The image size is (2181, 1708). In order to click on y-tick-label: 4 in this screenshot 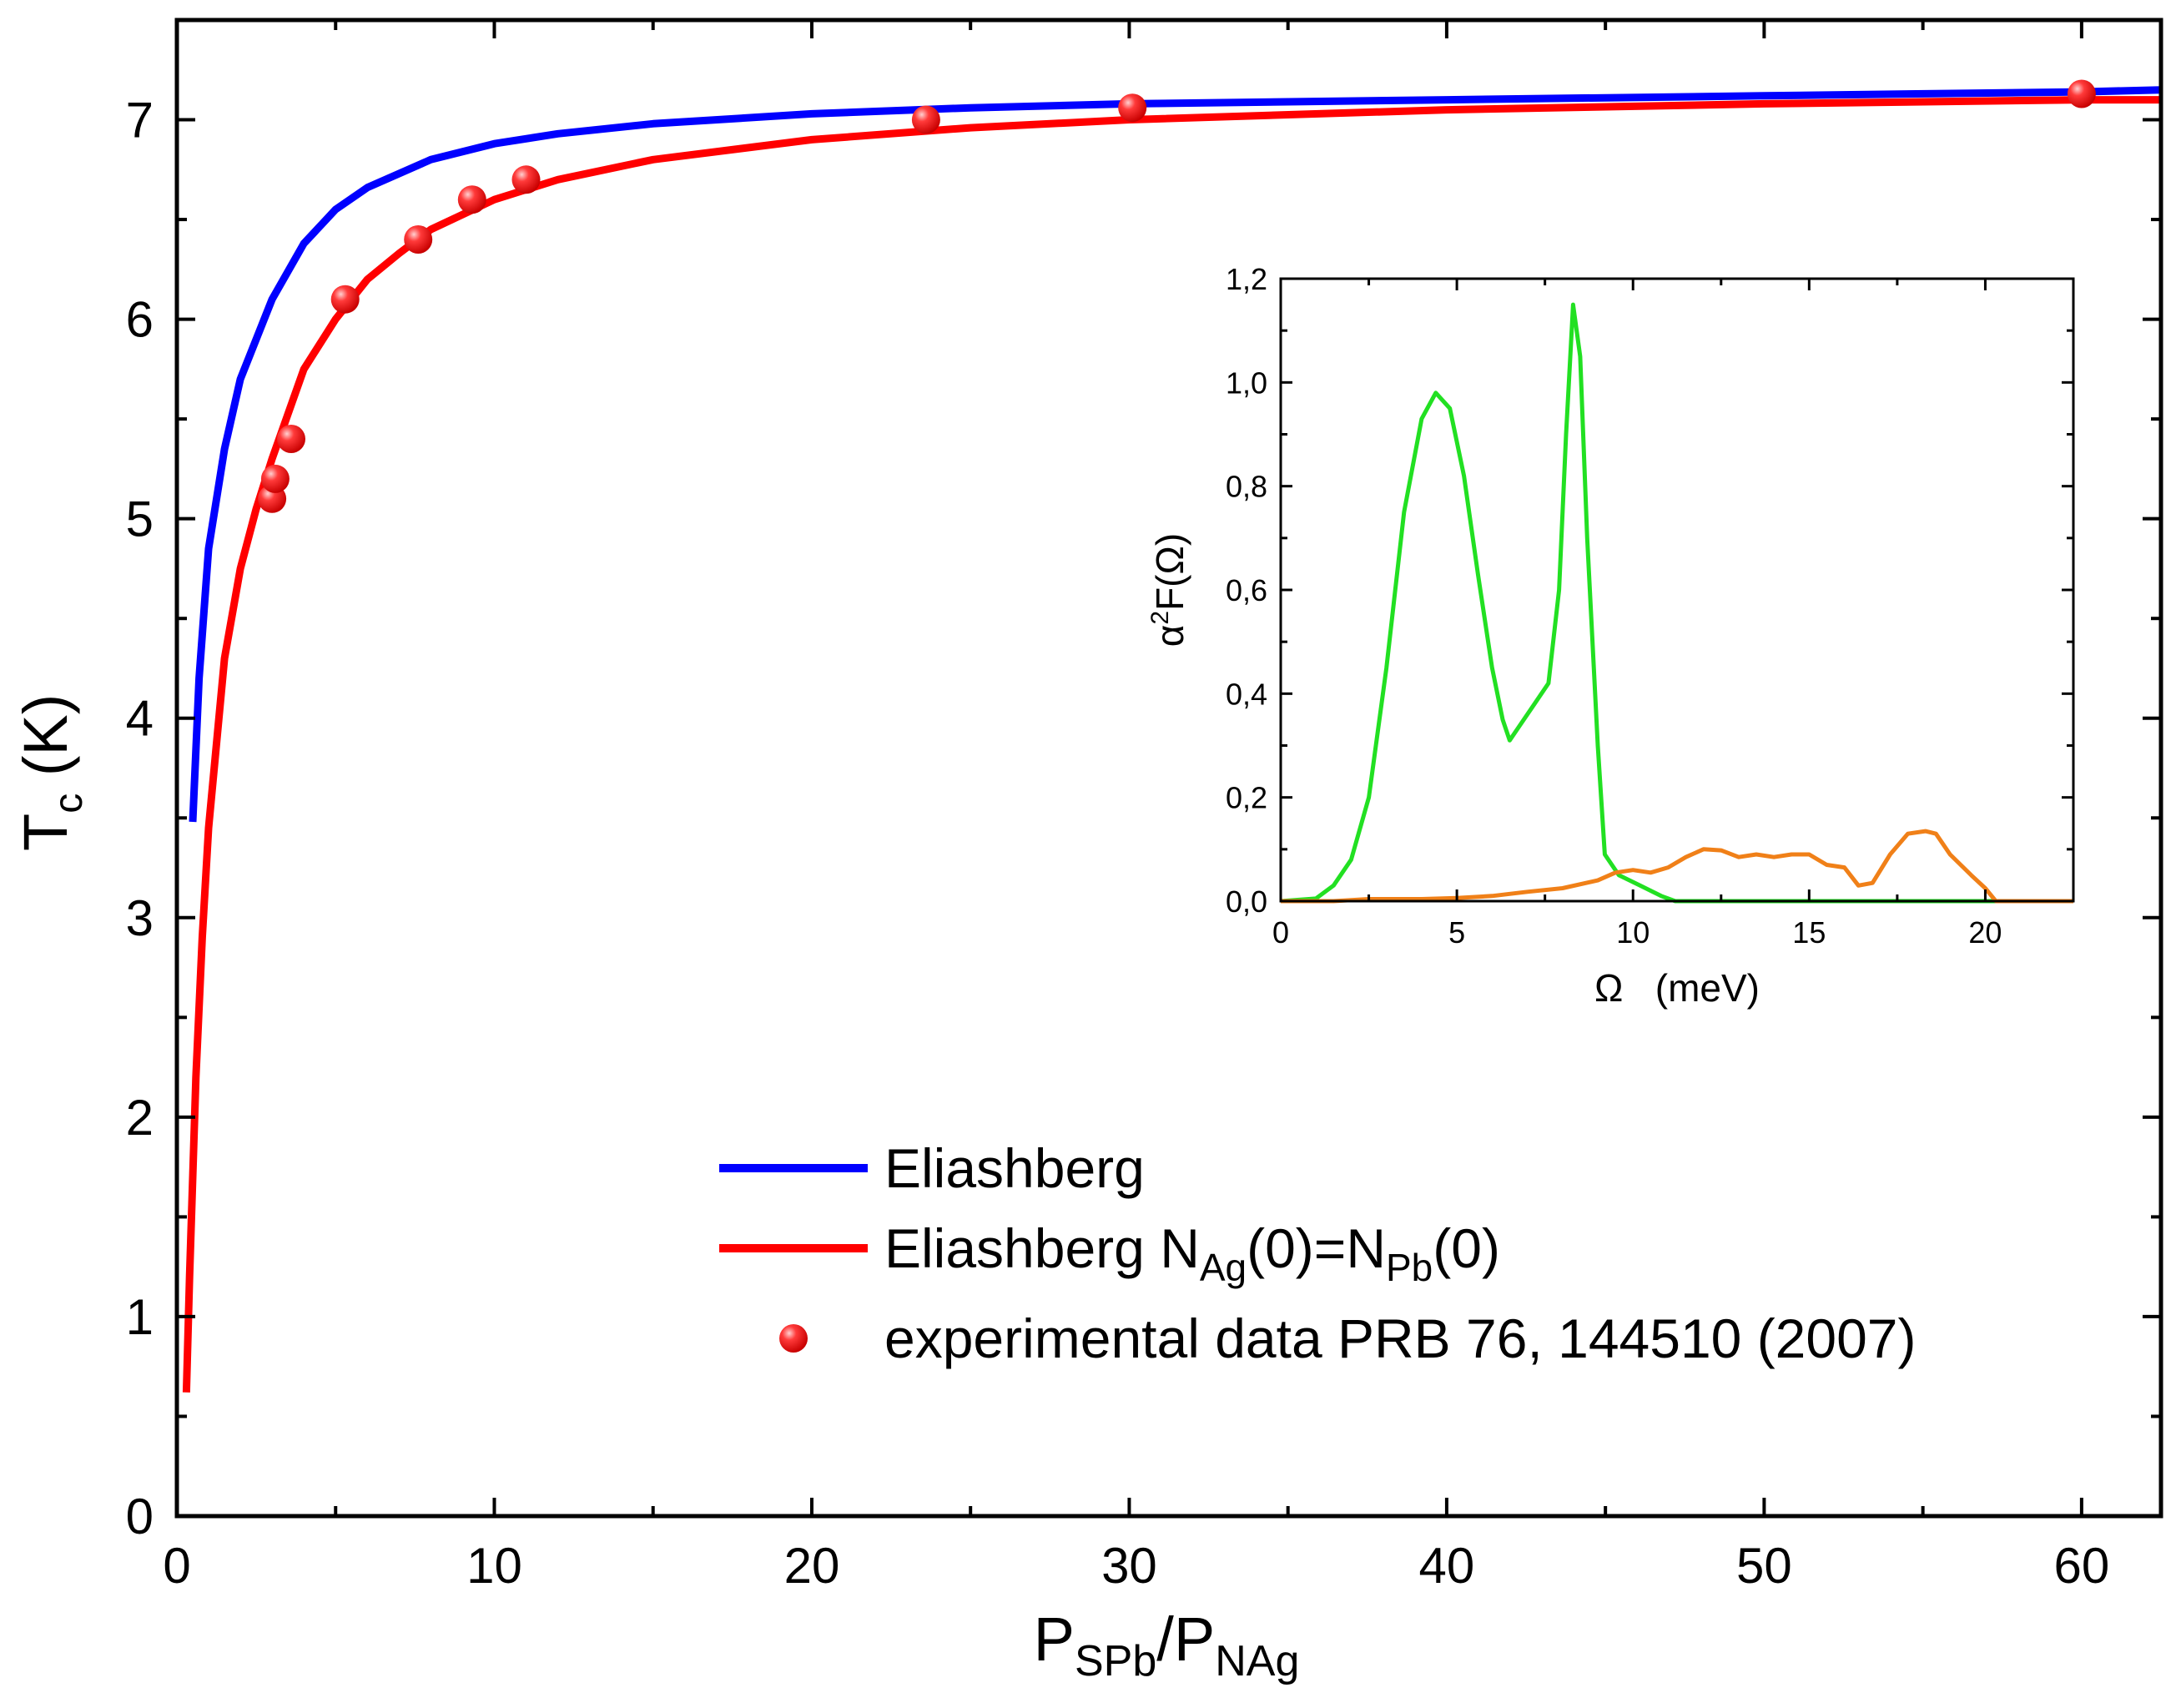, I will do `click(140, 719)`.